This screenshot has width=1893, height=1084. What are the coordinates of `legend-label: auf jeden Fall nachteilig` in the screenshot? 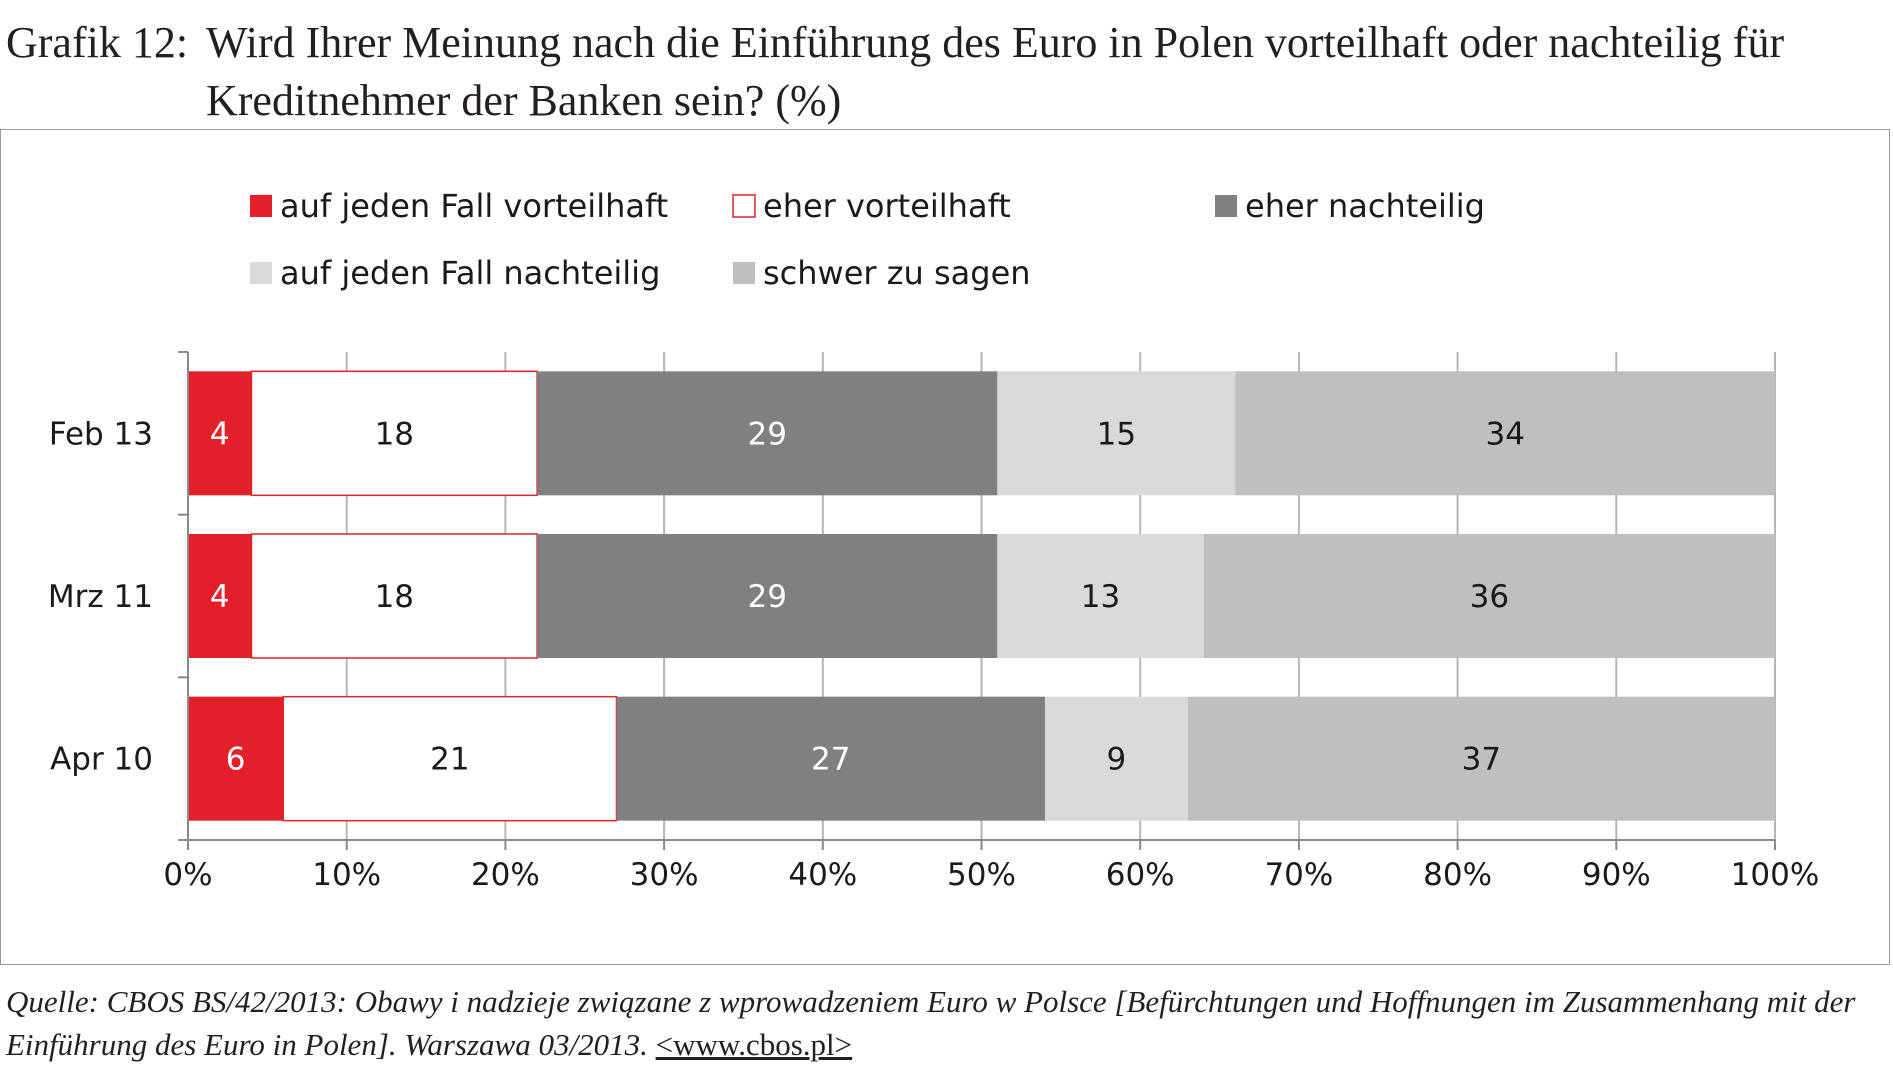 It's located at (470, 273).